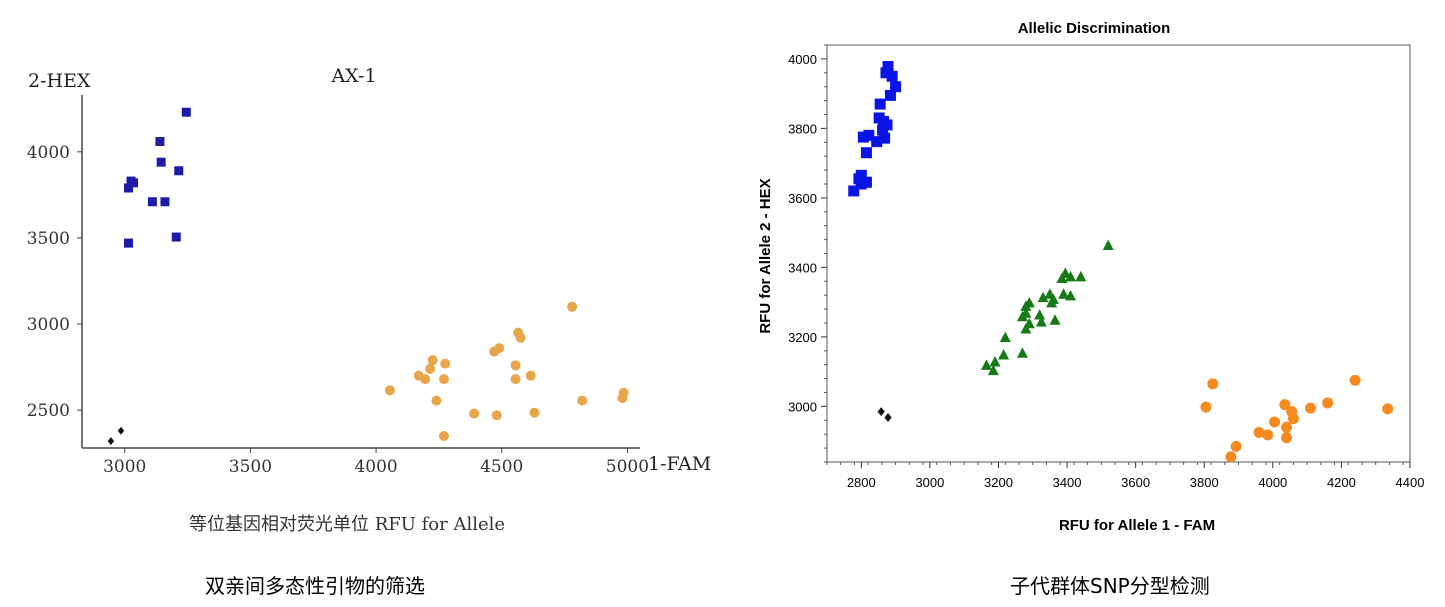 Image resolution: width=1445 pixels, height=607 pixels. What do you see at coordinates (1135, 482) in the screenshot?
I see `right-x-tick-label: 3600` at bounding box center [1135, 482].